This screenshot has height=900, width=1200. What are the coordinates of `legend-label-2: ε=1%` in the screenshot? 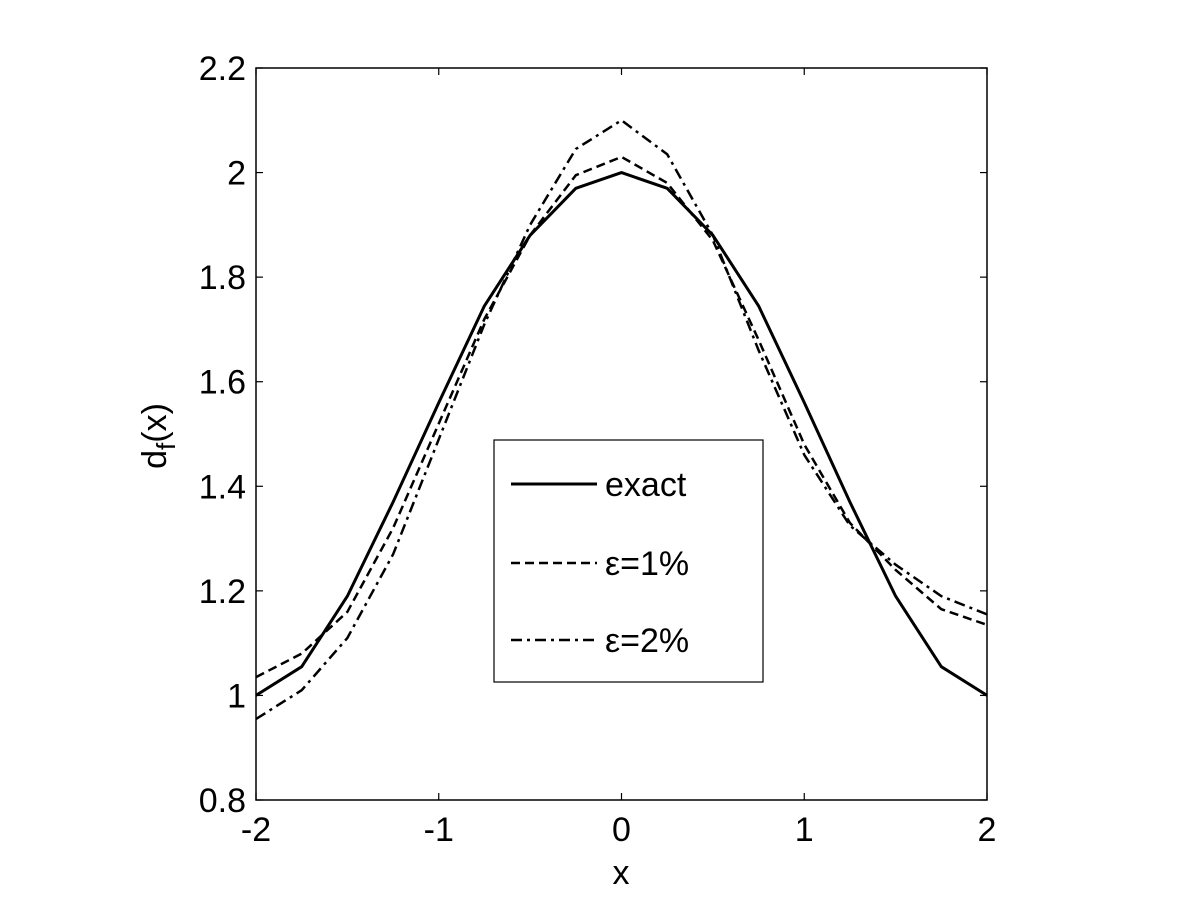 It's located at (647, 564).